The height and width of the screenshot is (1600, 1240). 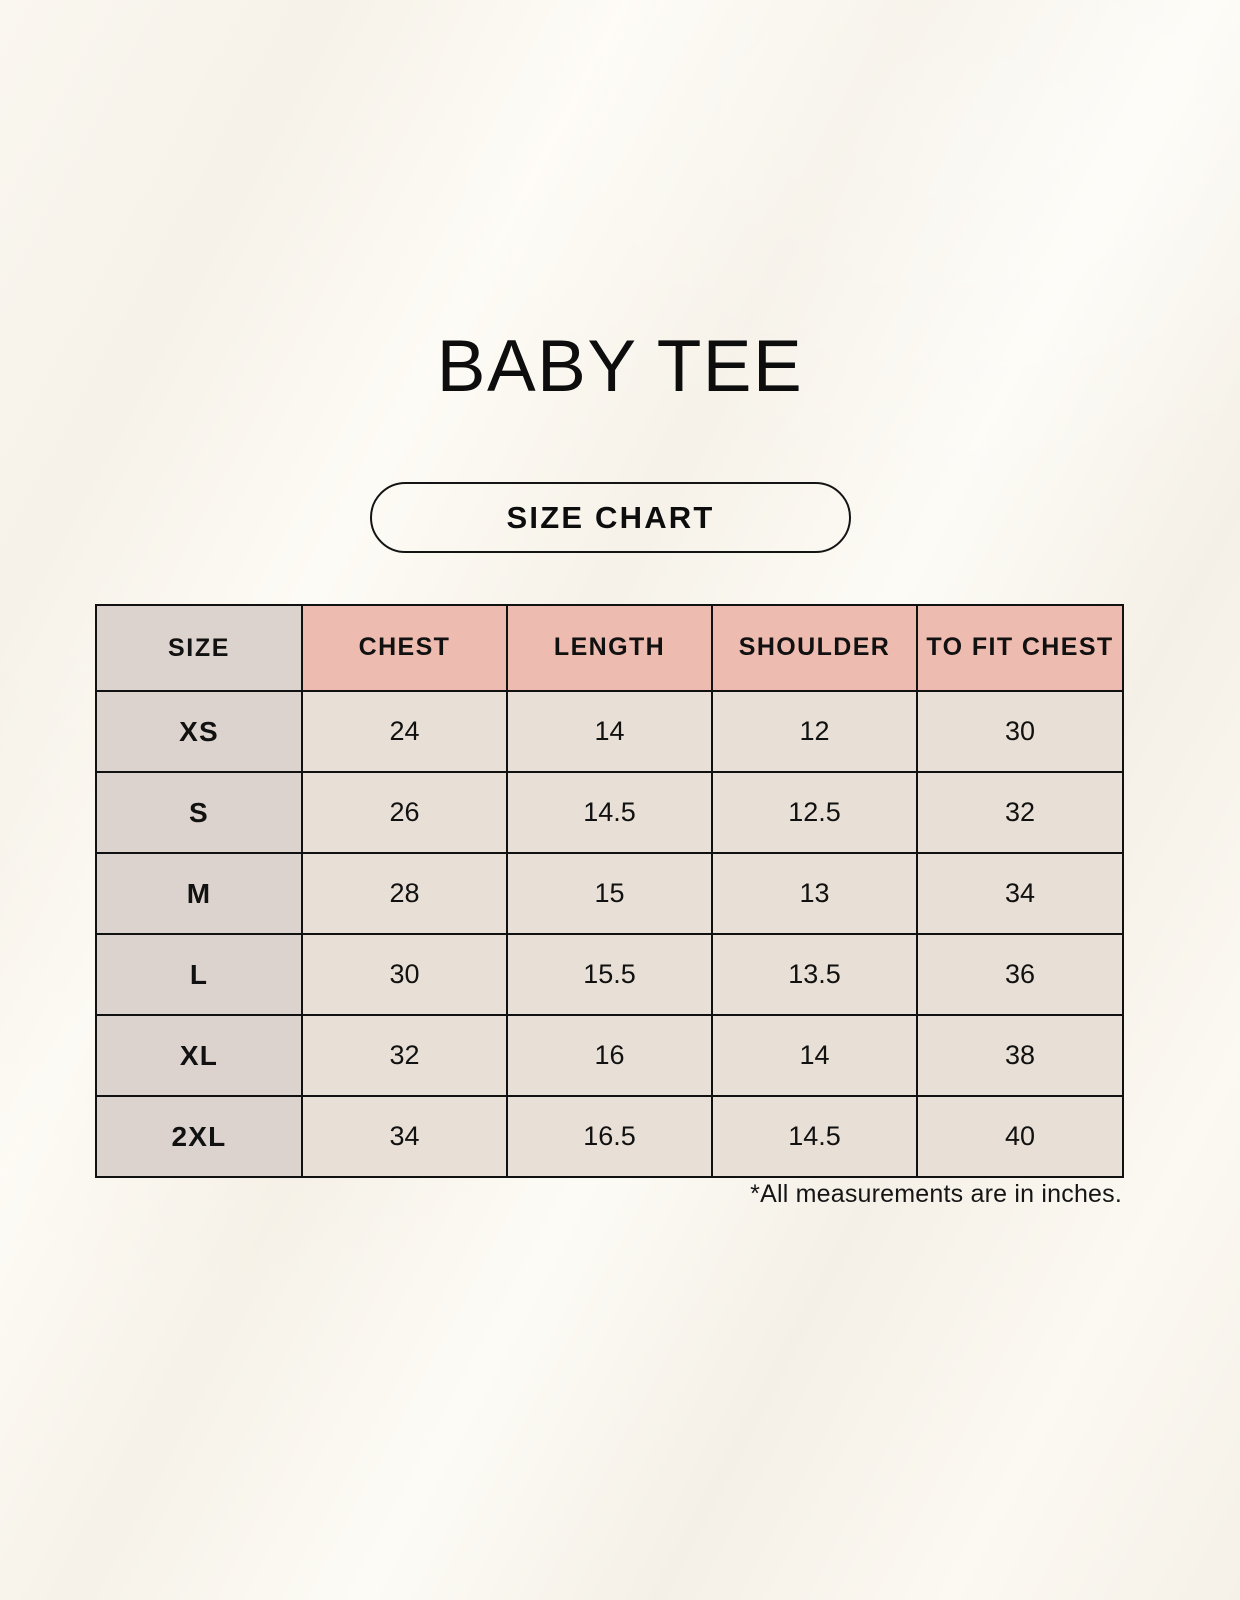 What do you see at coordinates (199, 648) in the screenshot?
I see `column-header-size: SIZE` at bounding box center [199, 648].